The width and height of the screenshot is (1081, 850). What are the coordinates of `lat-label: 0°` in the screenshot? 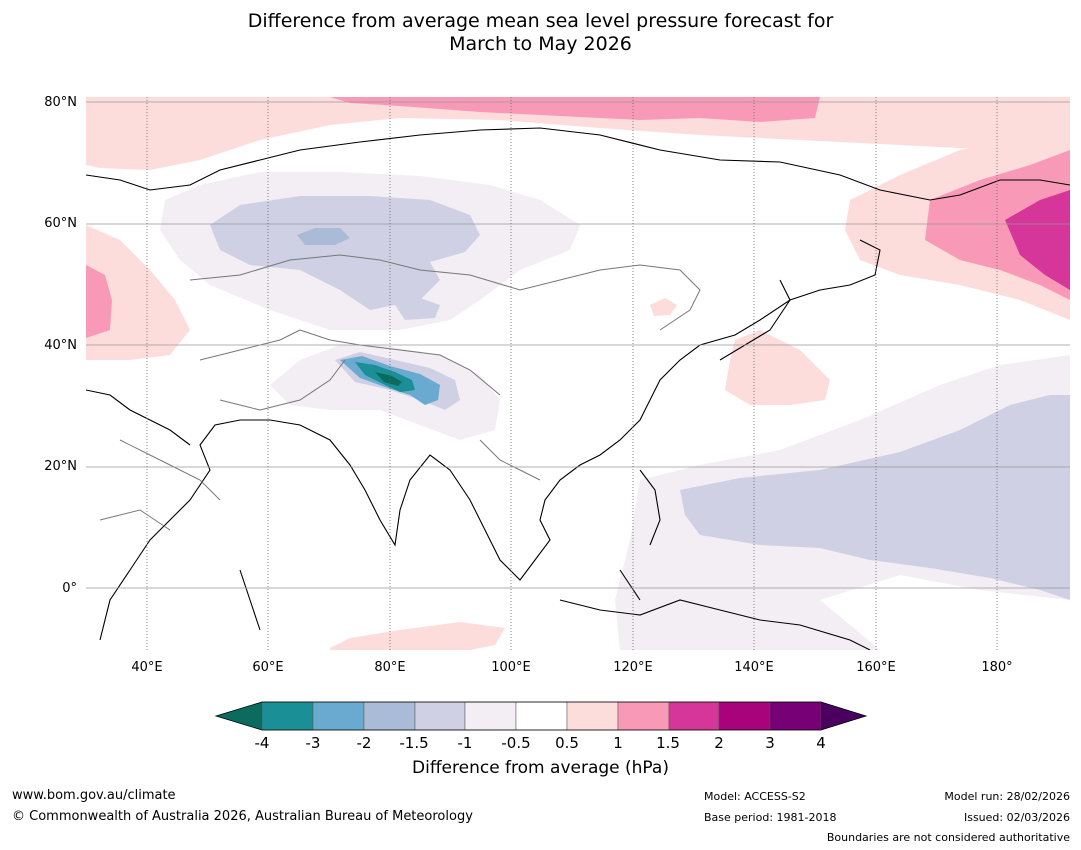 It's located at (69, 588).